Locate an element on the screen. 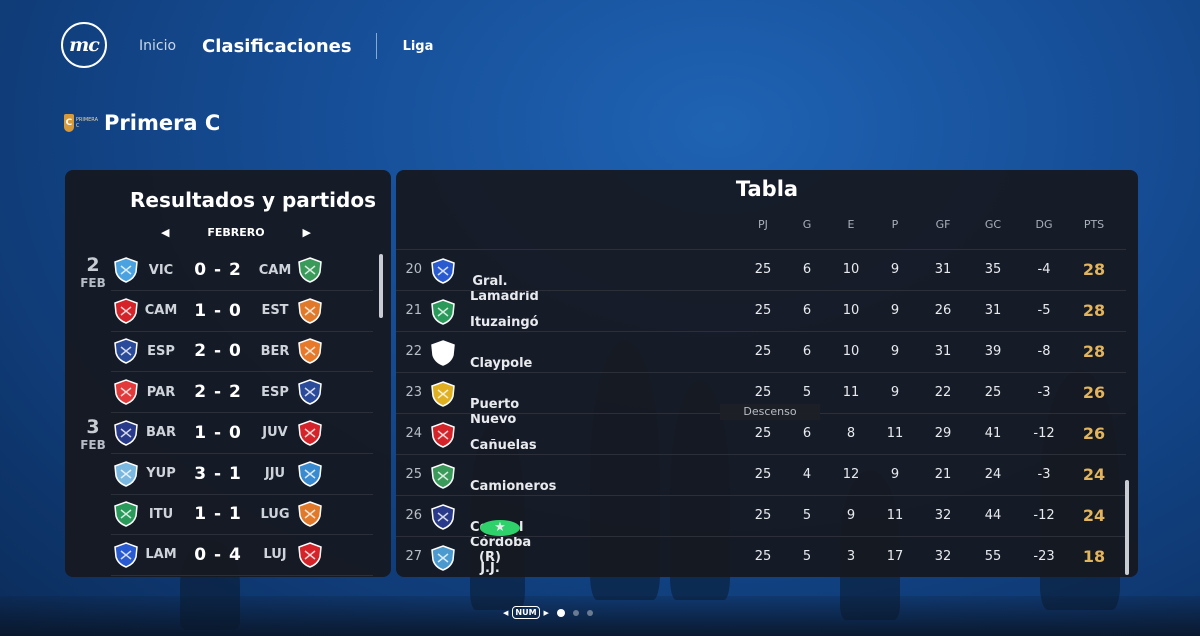 The width and height of the screenshot is (1200, 636). stat-e: 3 is located at coordinates (851, 556).